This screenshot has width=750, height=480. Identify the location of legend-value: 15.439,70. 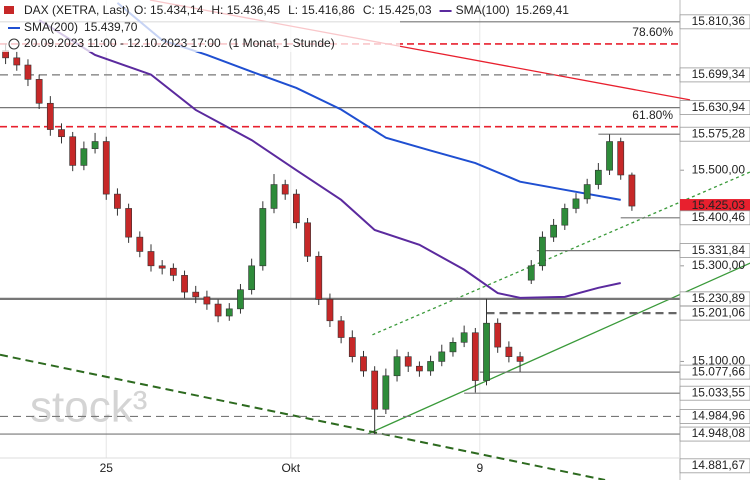
(111, 27).